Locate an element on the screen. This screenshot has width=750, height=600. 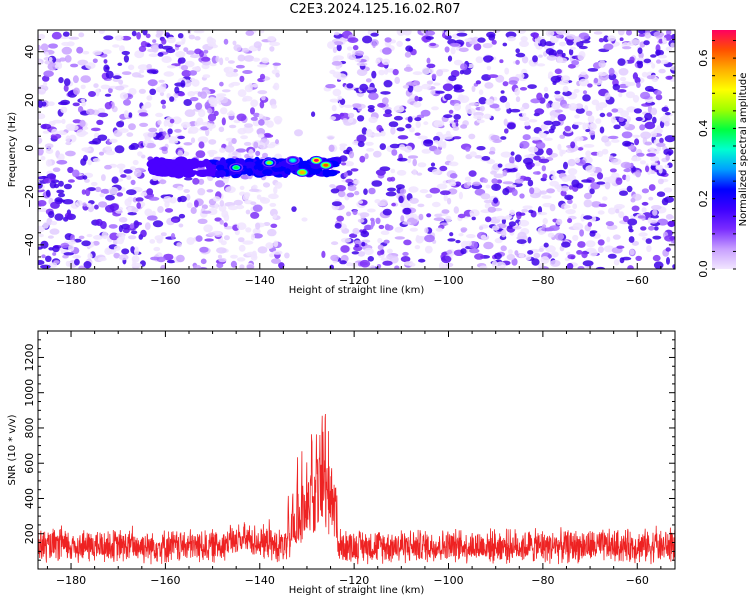
snr-x-tick-label: −100 is located at coordinates (448, 580).